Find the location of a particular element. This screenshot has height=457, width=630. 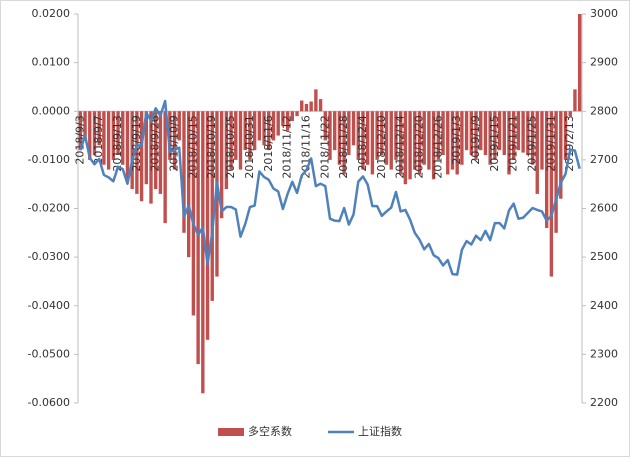

x-tick-label: 2018/12/4 is located at coordinates (362, 143).